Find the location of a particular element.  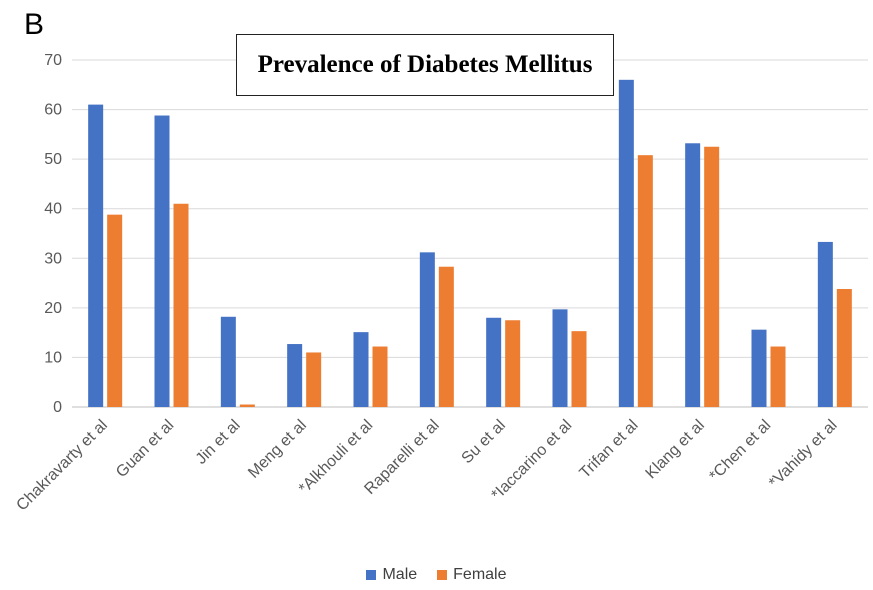

legend-item-female: Female is located at coordinates (472, 575).